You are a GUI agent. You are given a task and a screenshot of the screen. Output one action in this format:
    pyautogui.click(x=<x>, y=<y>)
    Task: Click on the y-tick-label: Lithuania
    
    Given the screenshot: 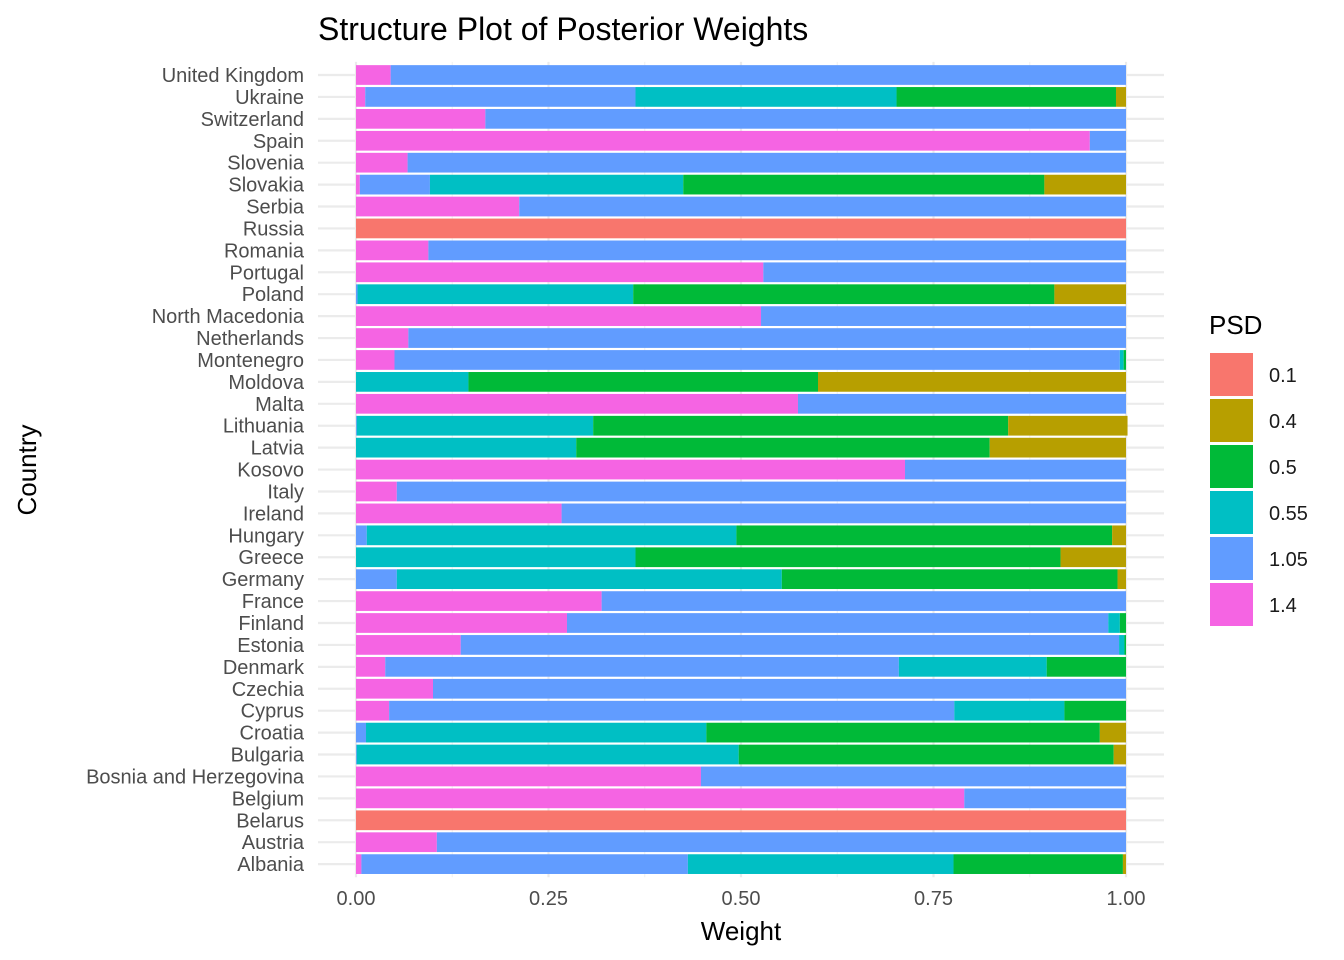 What is the action you would take?
    pyautogui.click(x=264, y=427)
    